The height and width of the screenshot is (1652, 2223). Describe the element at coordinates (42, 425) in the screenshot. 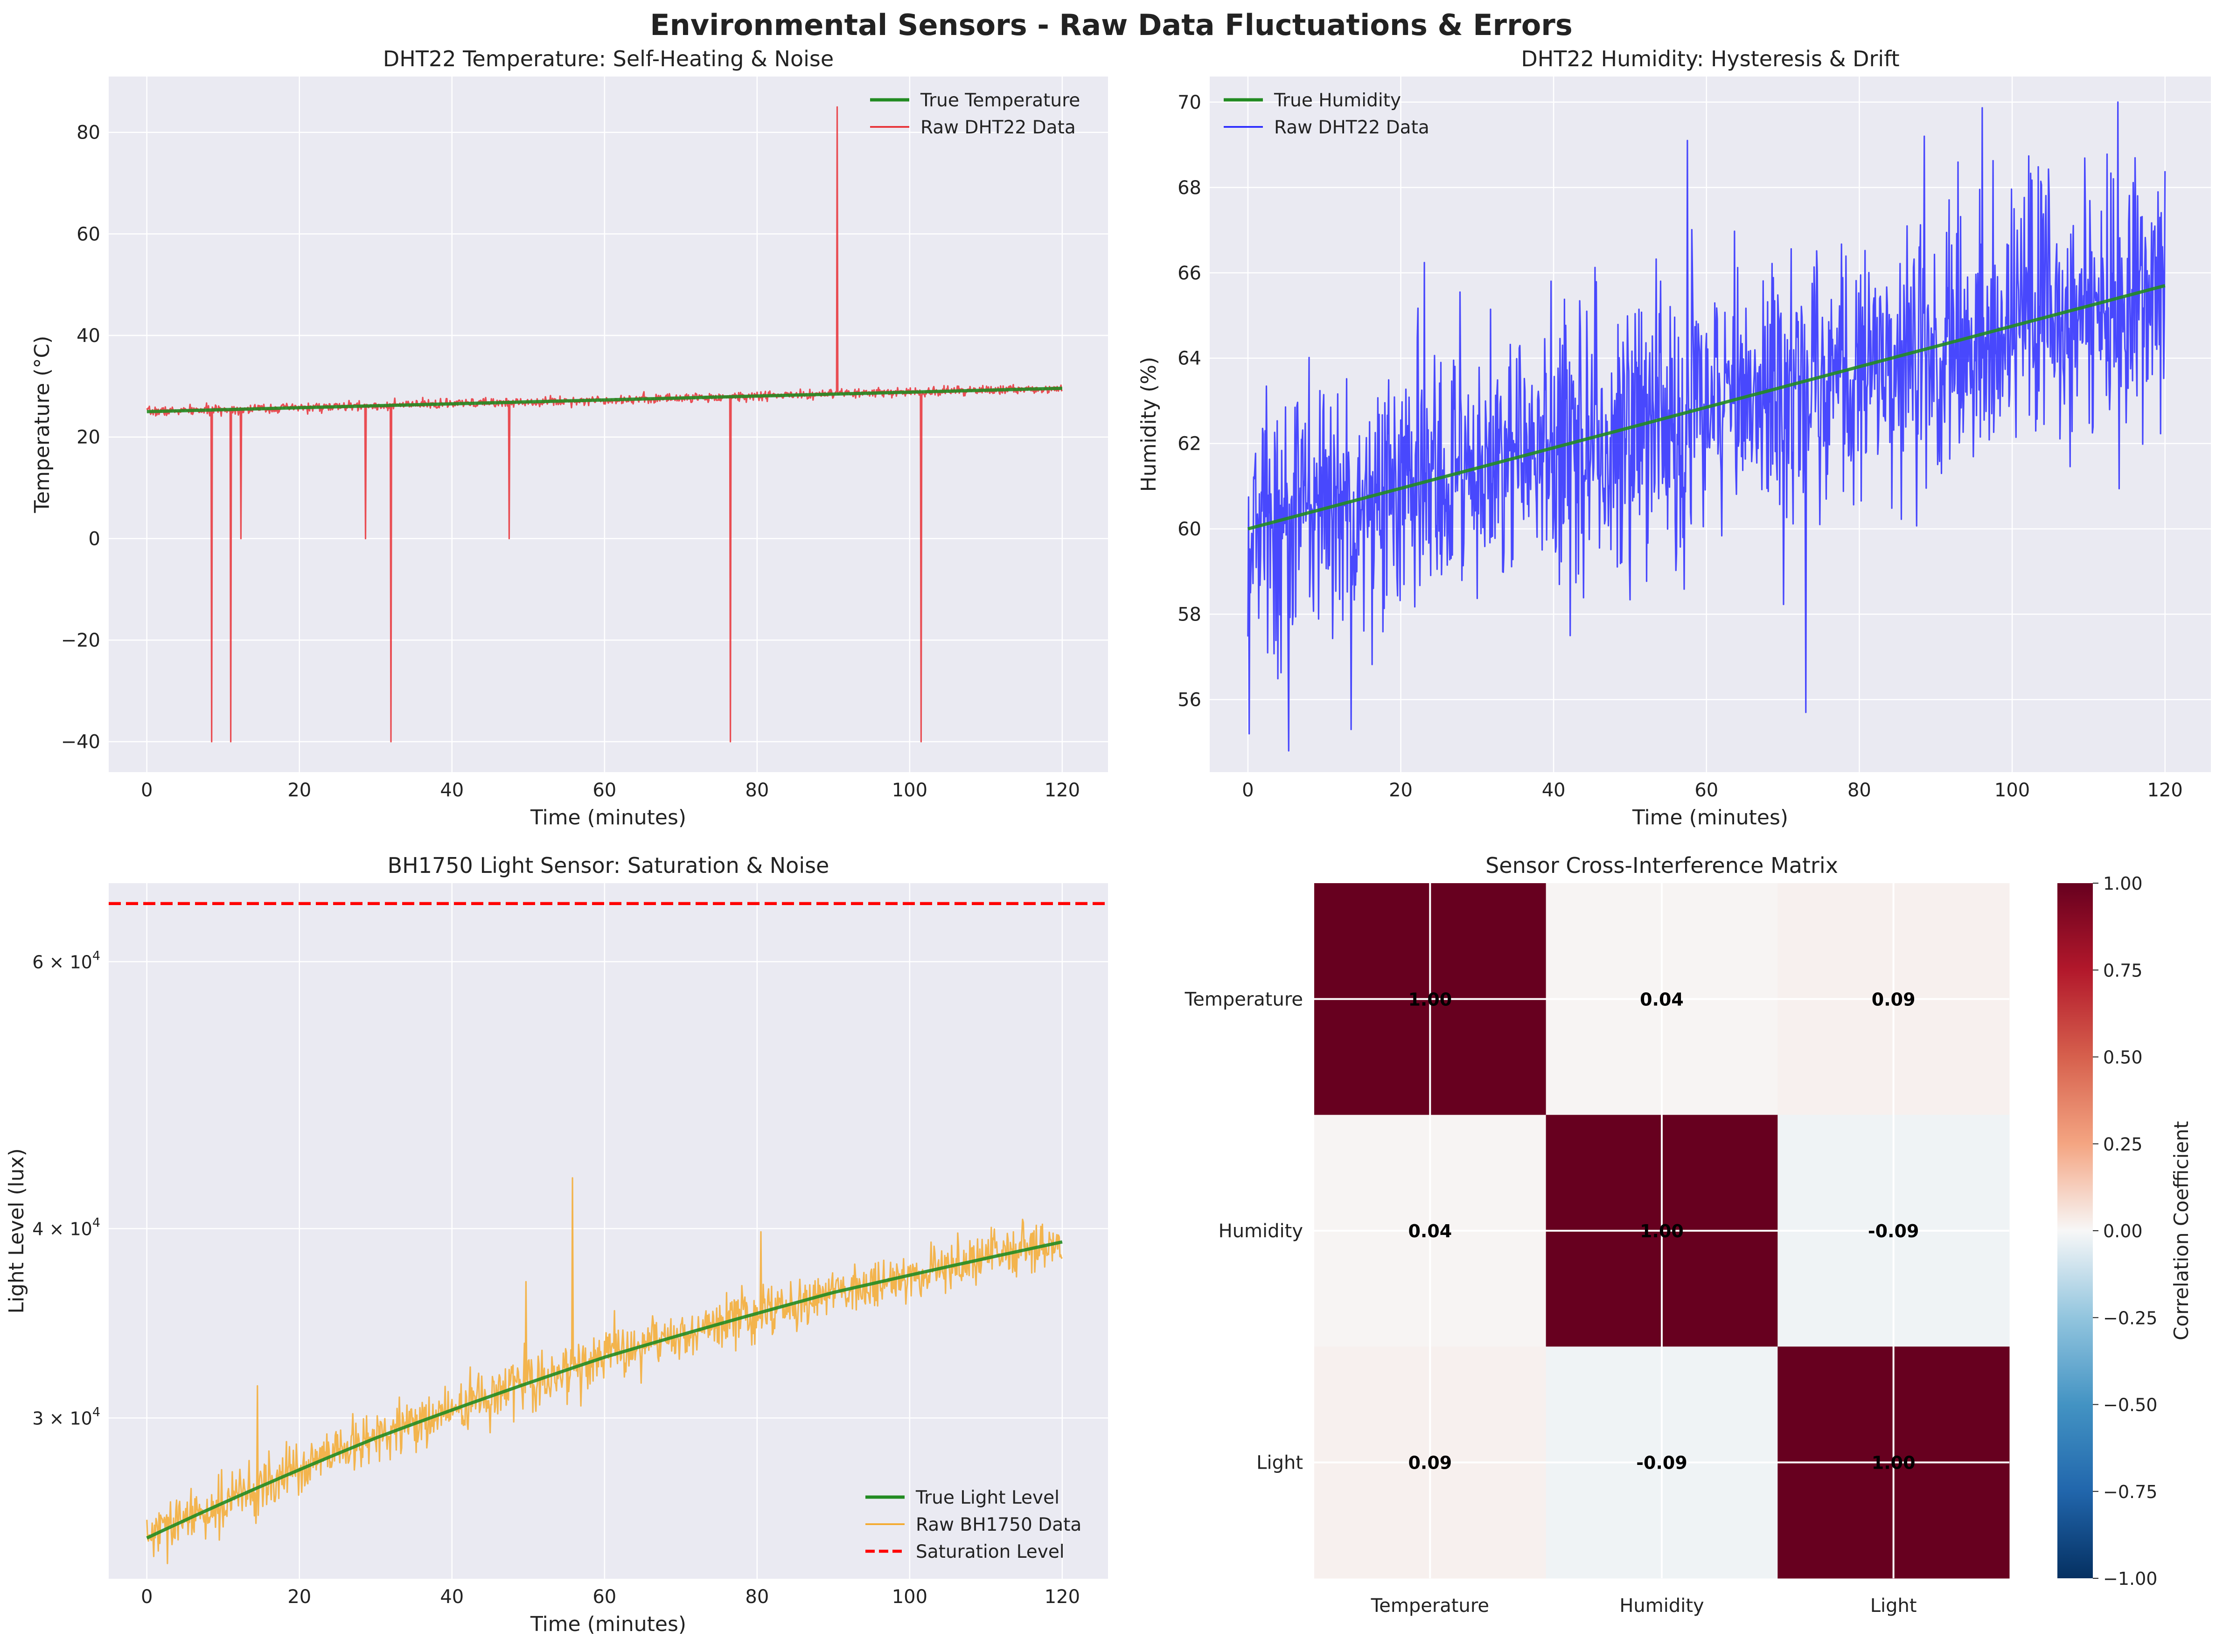

I see `y-axis-label: Temperature (°C)` at that location.